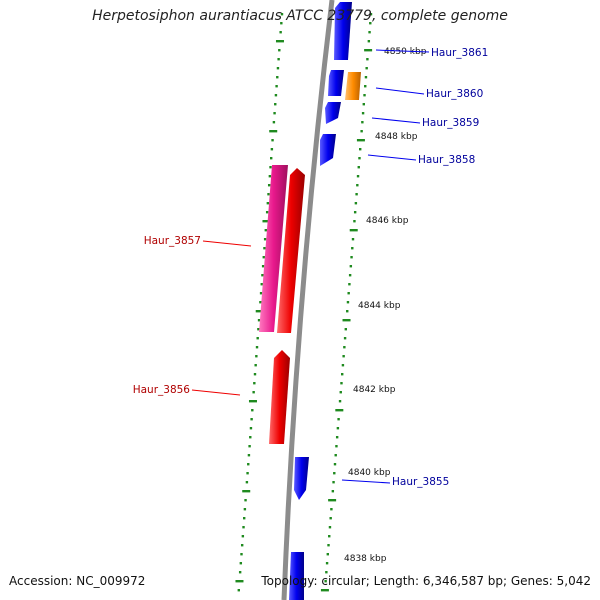  Describe the element at coordinates (405, 52) in the screenshot. I see `scale-label: 4850 kbp` at that location.